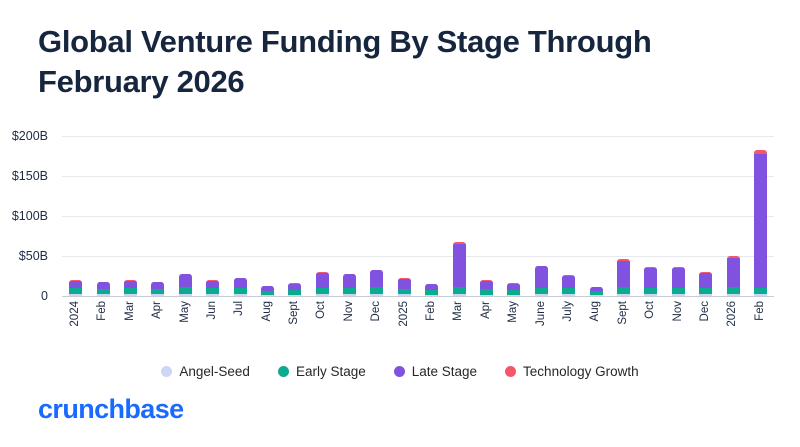 This screenshot has height=447, width=800. Describe the element at coordinates (29, 216) in the screenshot. I see `y-axis-label: $100B` at that location.